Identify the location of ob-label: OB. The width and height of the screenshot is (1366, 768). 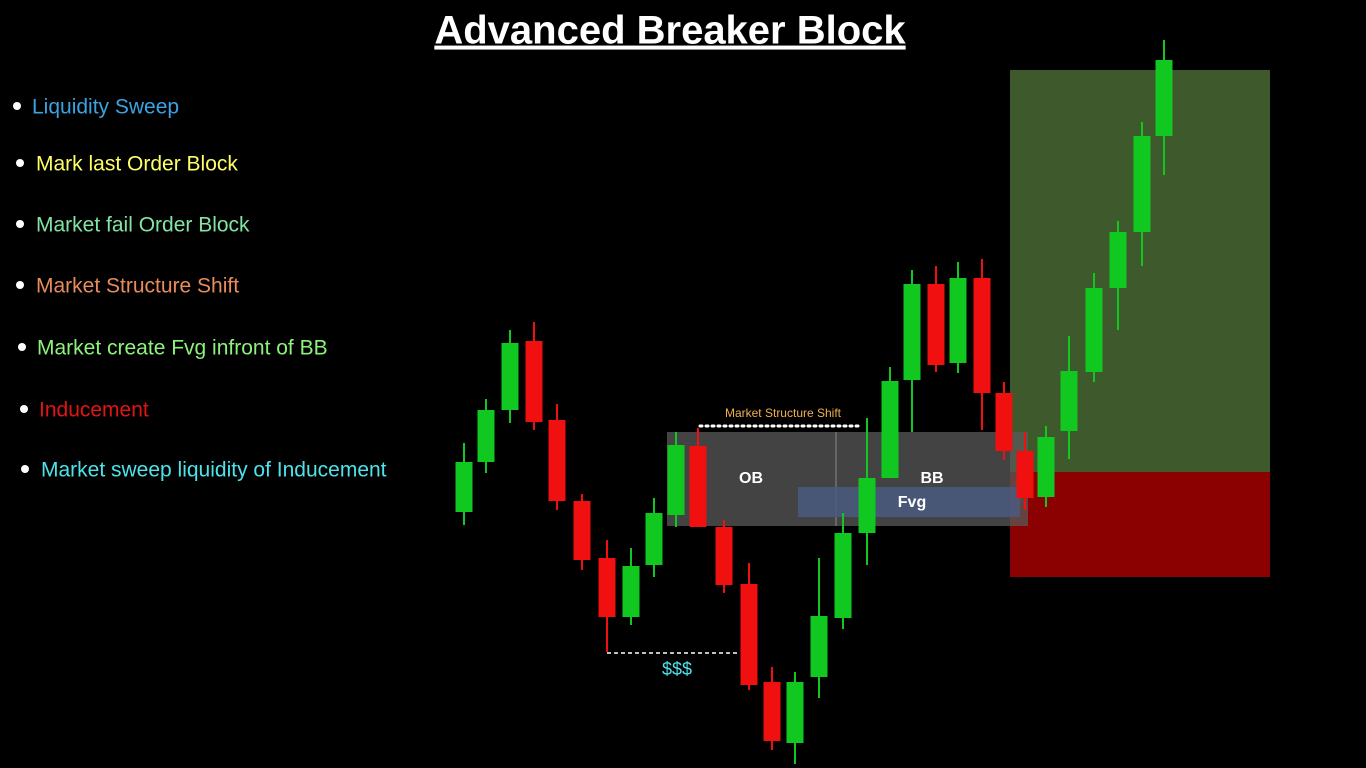
(751, 478).